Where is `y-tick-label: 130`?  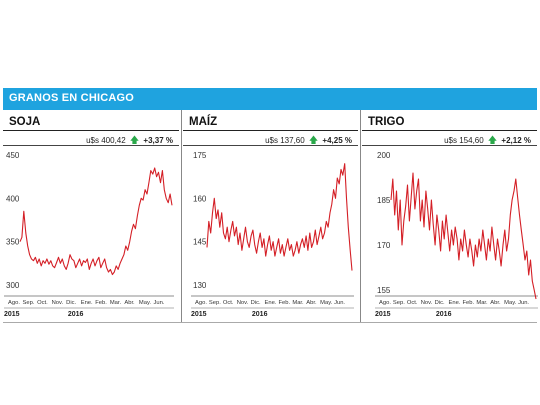
y-tick-label: 130 is located at coordinates (200, 285).